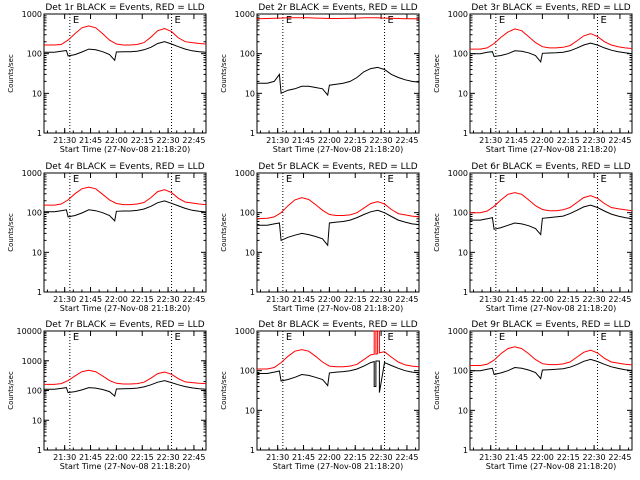 This screenshot has width=640, height=480. What do you see at coordinates (337, 8) in the screenshot?
I see `chart-title: Det 2r BLACK = Events, RED = LLD` at bounding box center [337, 8].